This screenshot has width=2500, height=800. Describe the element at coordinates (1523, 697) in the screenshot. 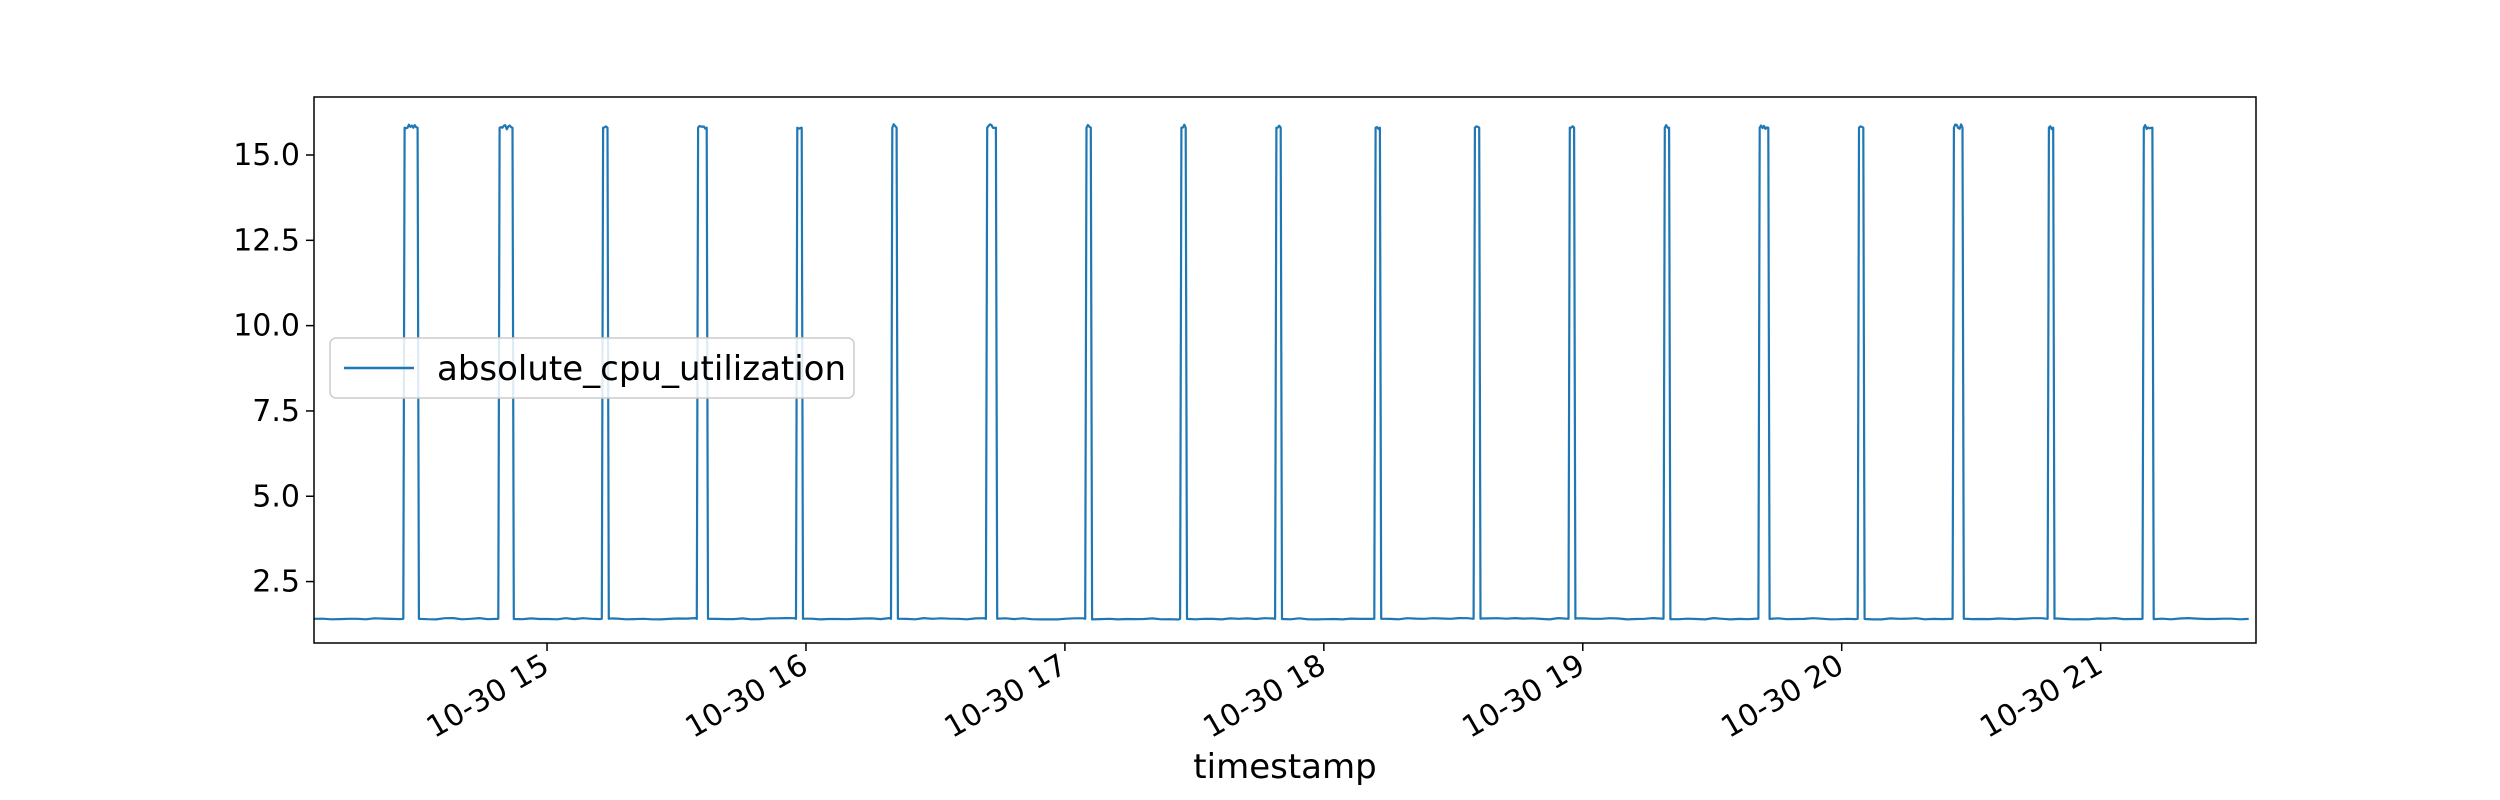

I see `x-tick-label: 10-30 19` at that location.